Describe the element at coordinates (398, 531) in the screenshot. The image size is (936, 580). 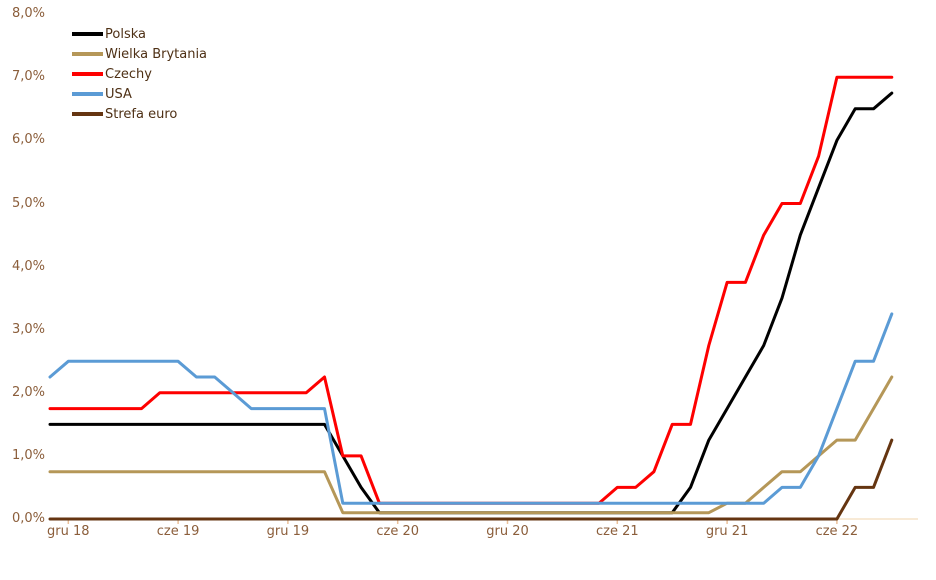
I see `x-axis-label: cze 20` at that location.